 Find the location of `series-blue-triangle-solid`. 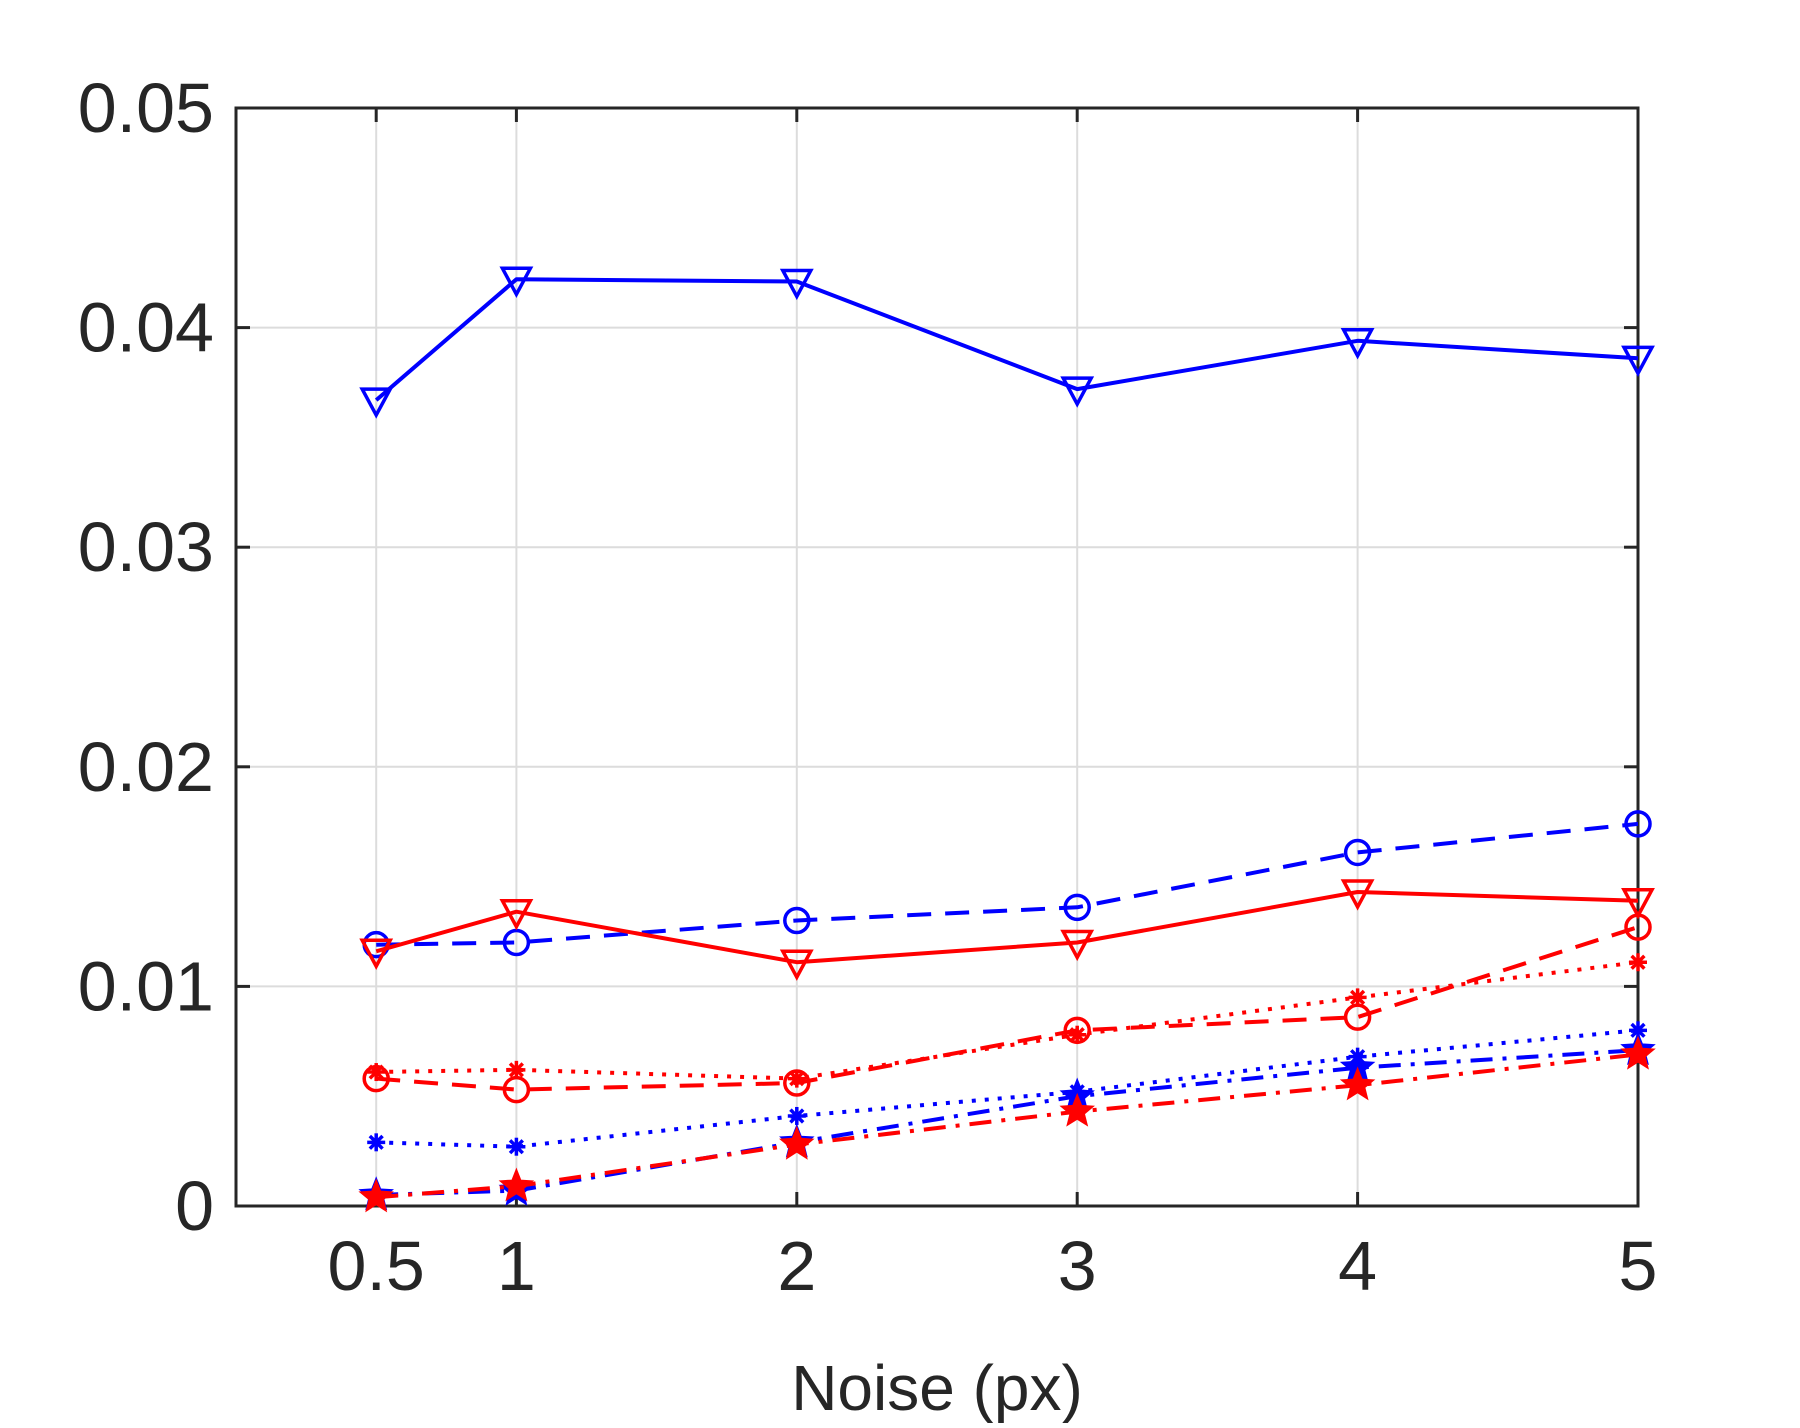

series-blue-triangle-solid is located at coordinates (1007, 342).